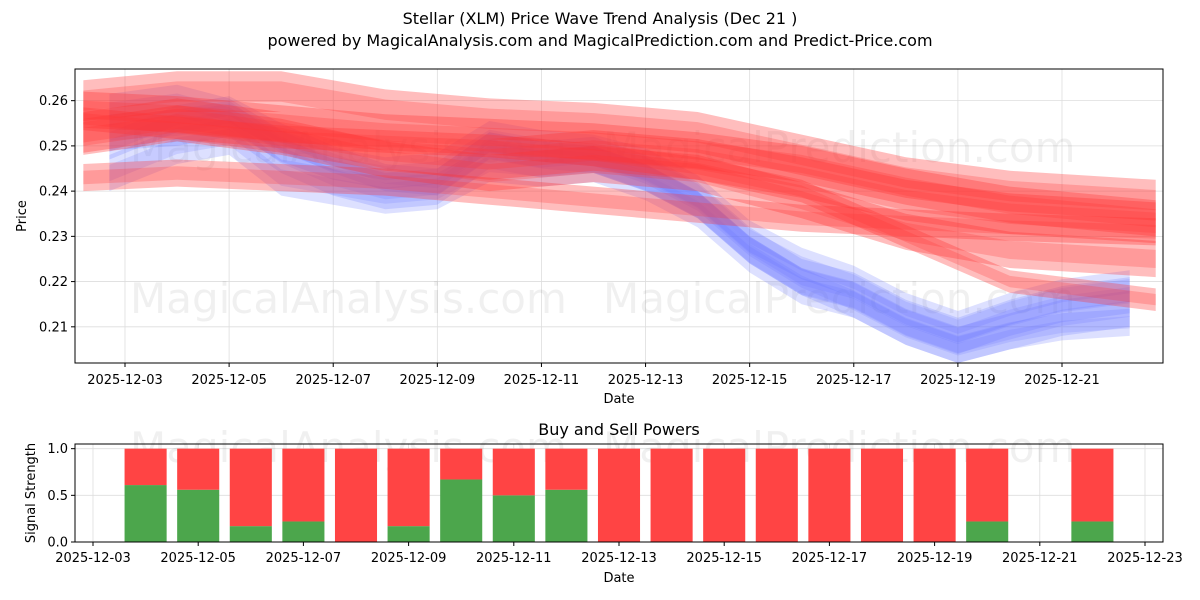 This screenshot has width=1200, height=600. Describe the element at coordinates (198, 558) in the screenshot. I see `bar-x-tick-label: 2025-12-05` at that location.